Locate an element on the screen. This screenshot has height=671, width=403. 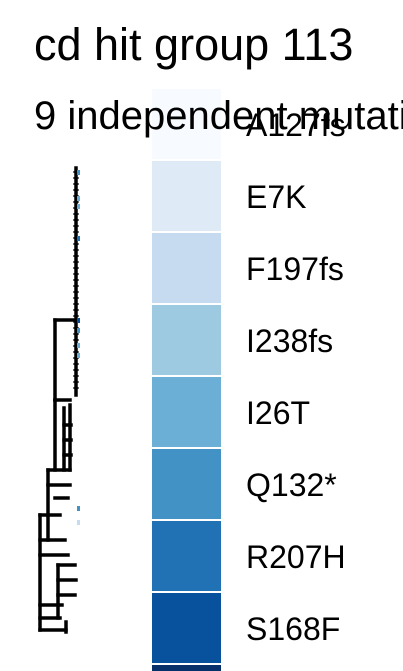
legend-label: I238fs is located at coordinates (289, 341).